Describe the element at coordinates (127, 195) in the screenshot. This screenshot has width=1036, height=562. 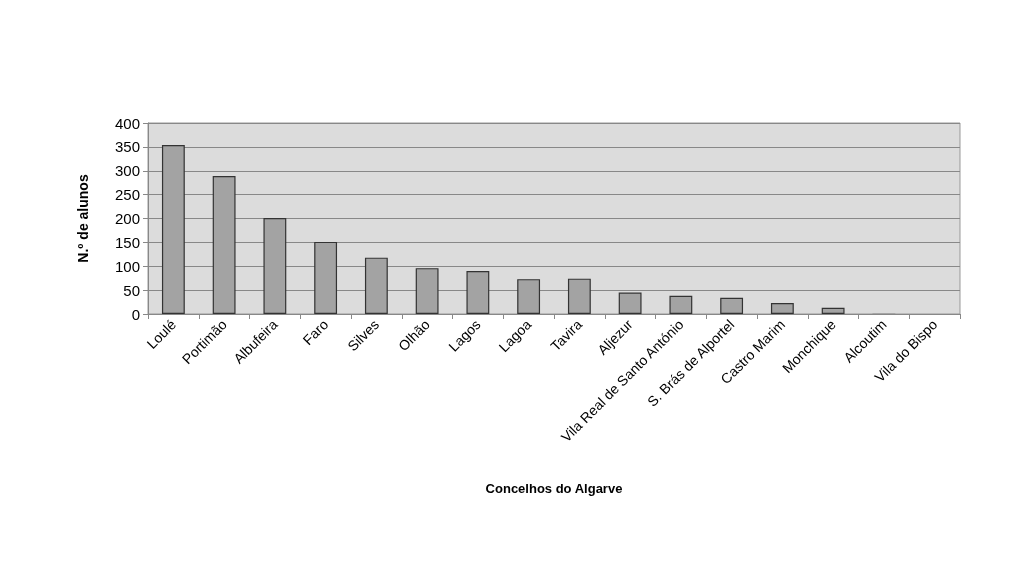
I see `y-tick-label: 250` at that location.